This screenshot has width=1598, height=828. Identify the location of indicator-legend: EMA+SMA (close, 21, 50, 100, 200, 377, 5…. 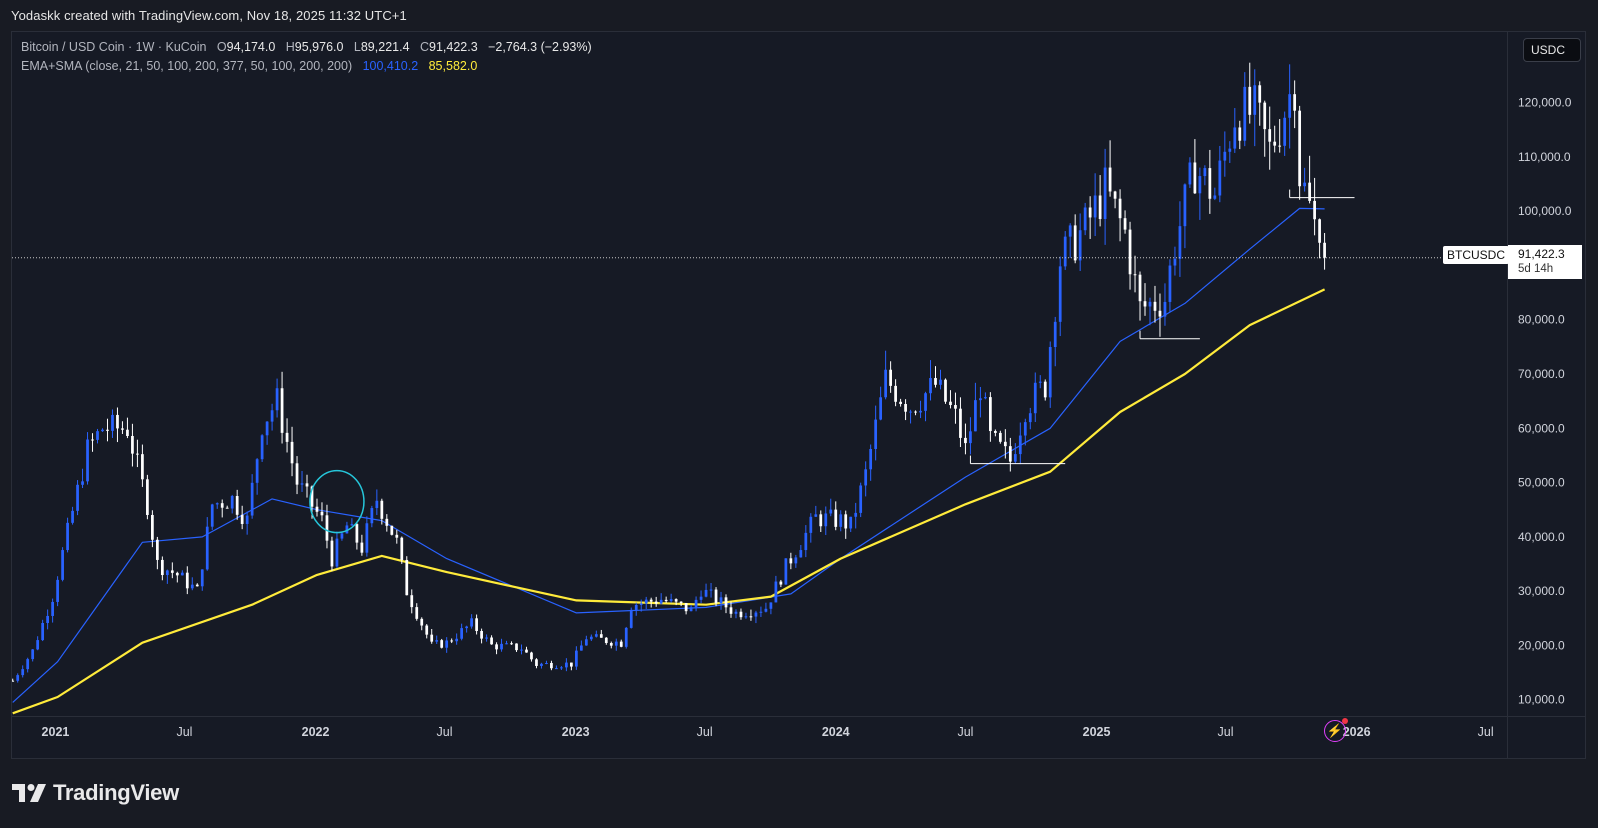
(249, 66).